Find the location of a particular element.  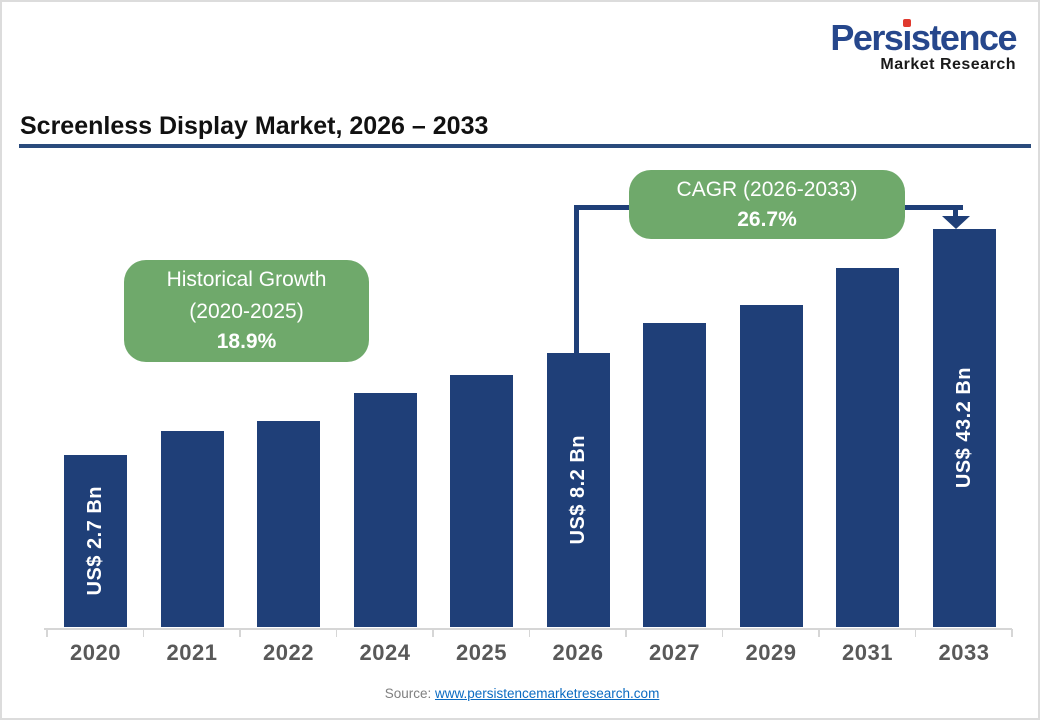

bar-value-label-2020: US$ 2.7 Bn is located at coordinates (95, 541).